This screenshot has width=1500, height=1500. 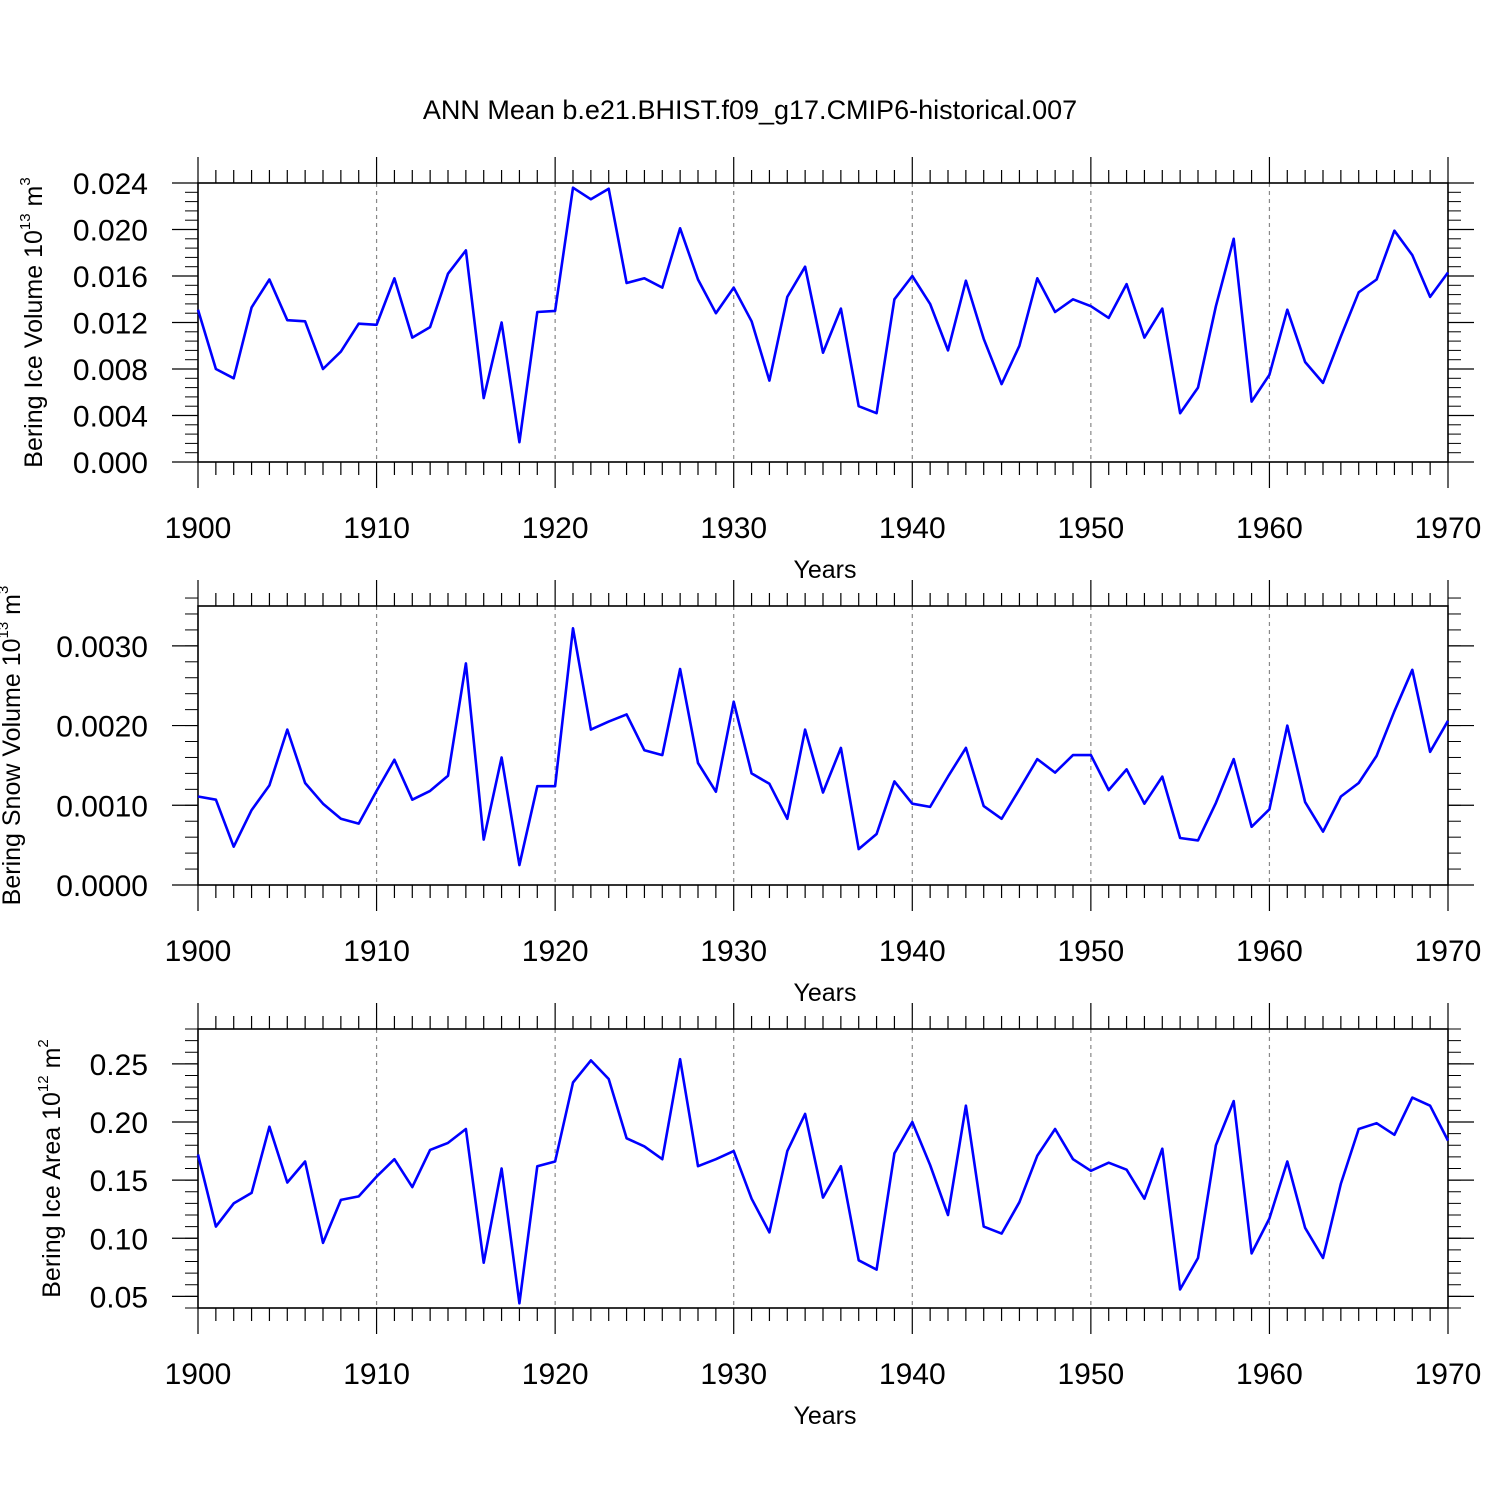 I want to click on y-tick-label: 0.20, so click(x=119, y=1123).